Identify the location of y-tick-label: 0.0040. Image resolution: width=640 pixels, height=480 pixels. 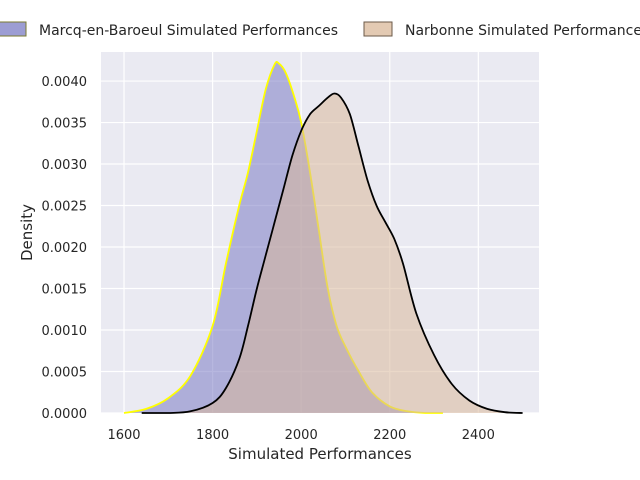
(65, 82).